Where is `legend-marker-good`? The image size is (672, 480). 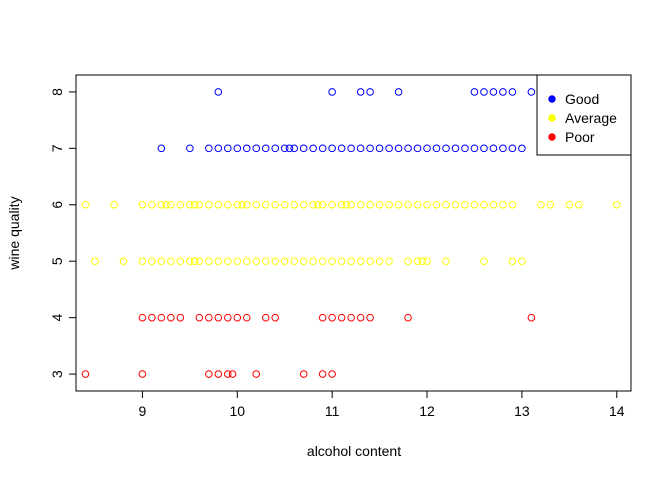 legend-marker-good is located at coordinates (552, 99).